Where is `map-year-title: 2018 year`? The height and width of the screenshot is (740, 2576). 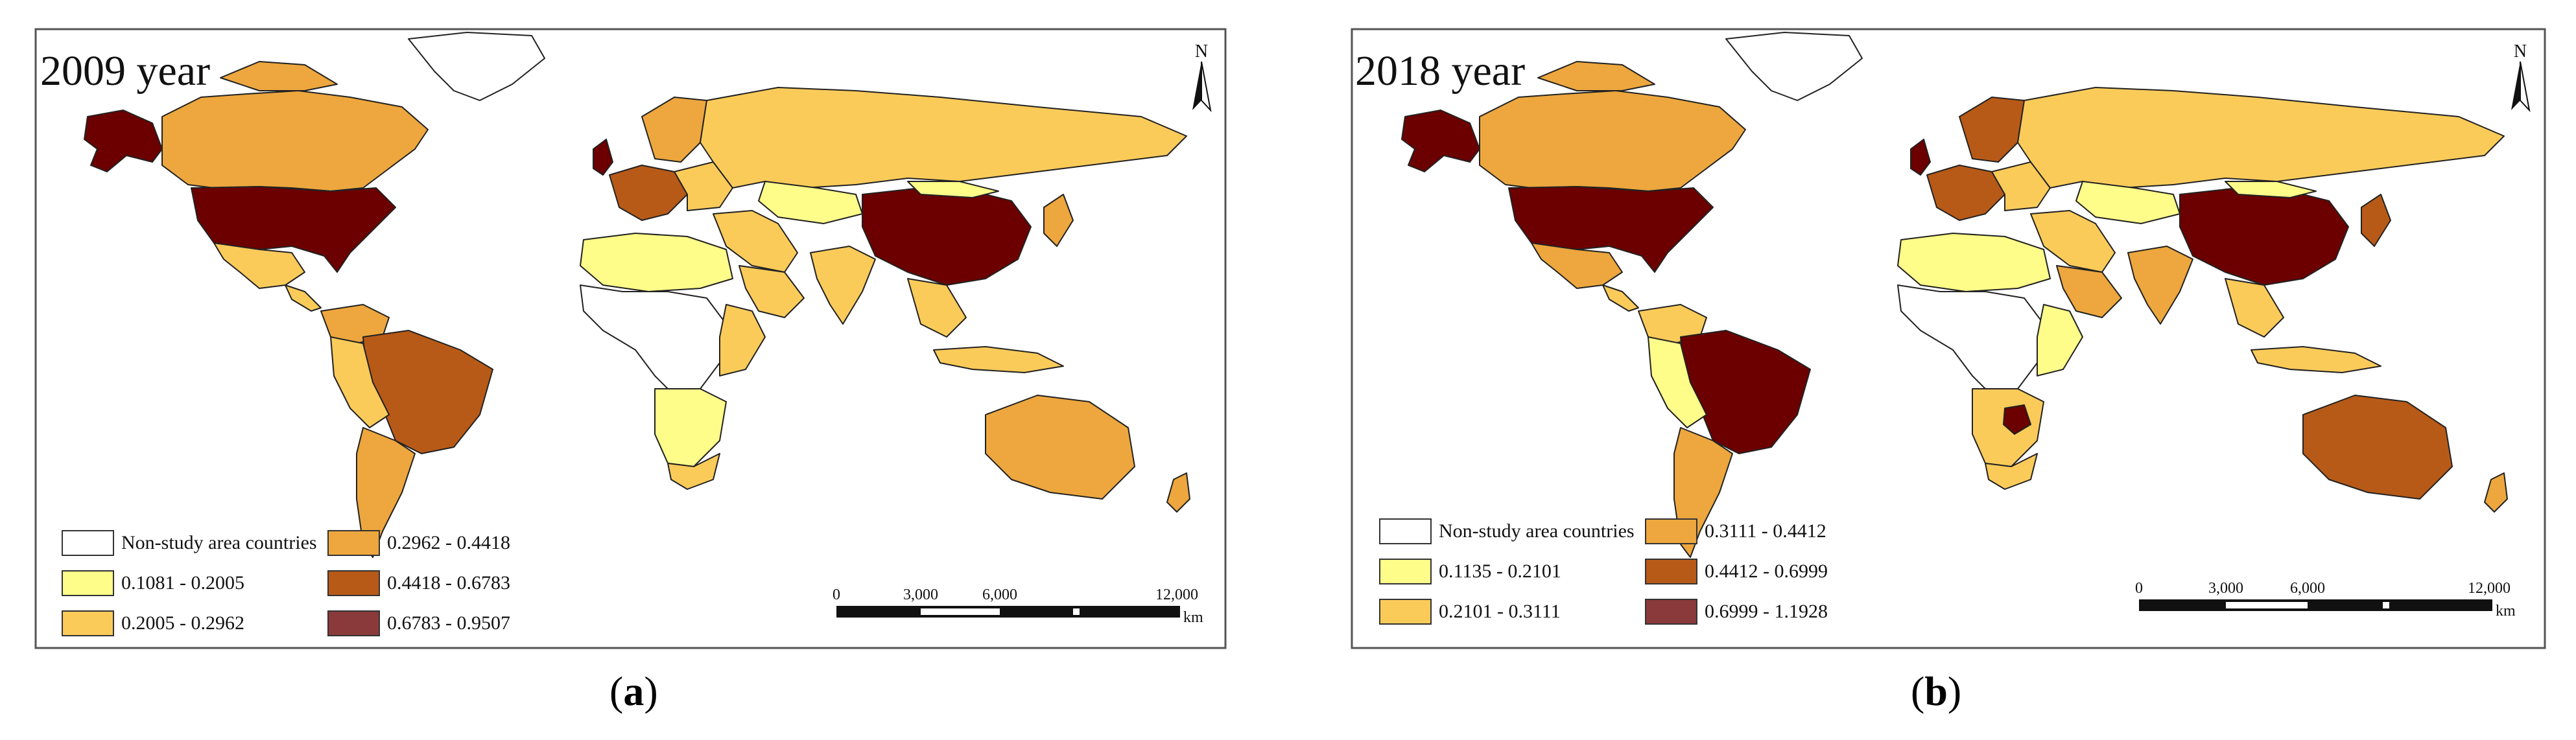
map-year-title: 2018 year is located at coordinates (1440, 71).